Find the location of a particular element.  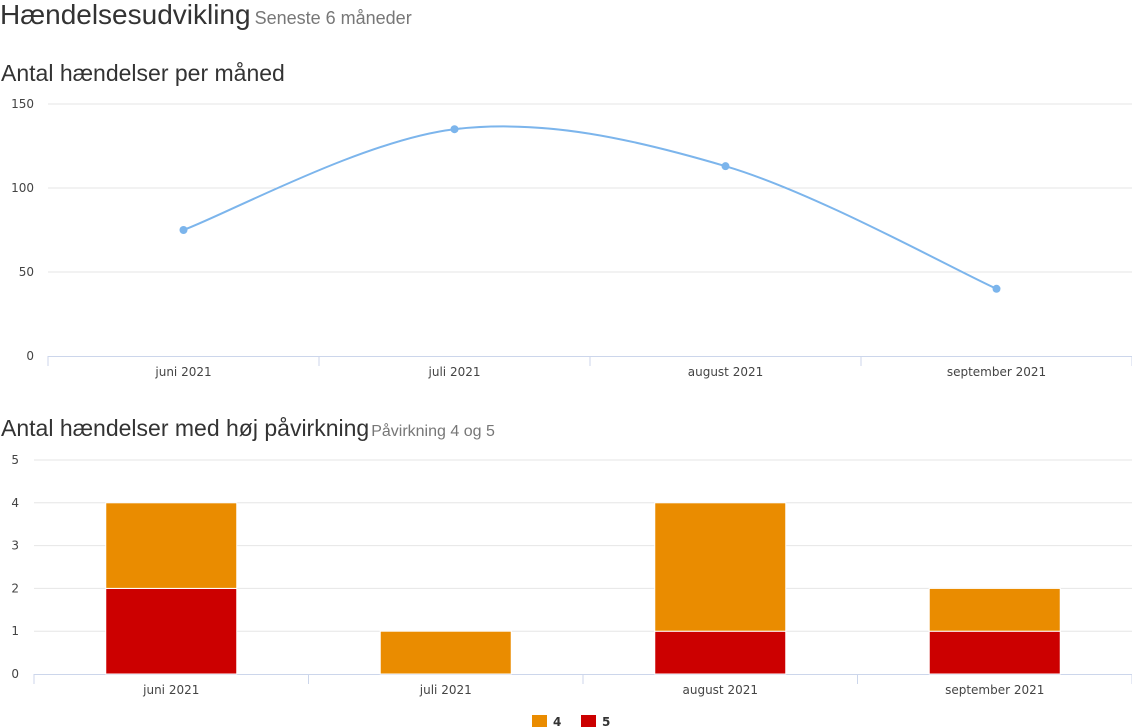

bar-chart-y-tick-label: 0 is located at coordinates (15, 674).